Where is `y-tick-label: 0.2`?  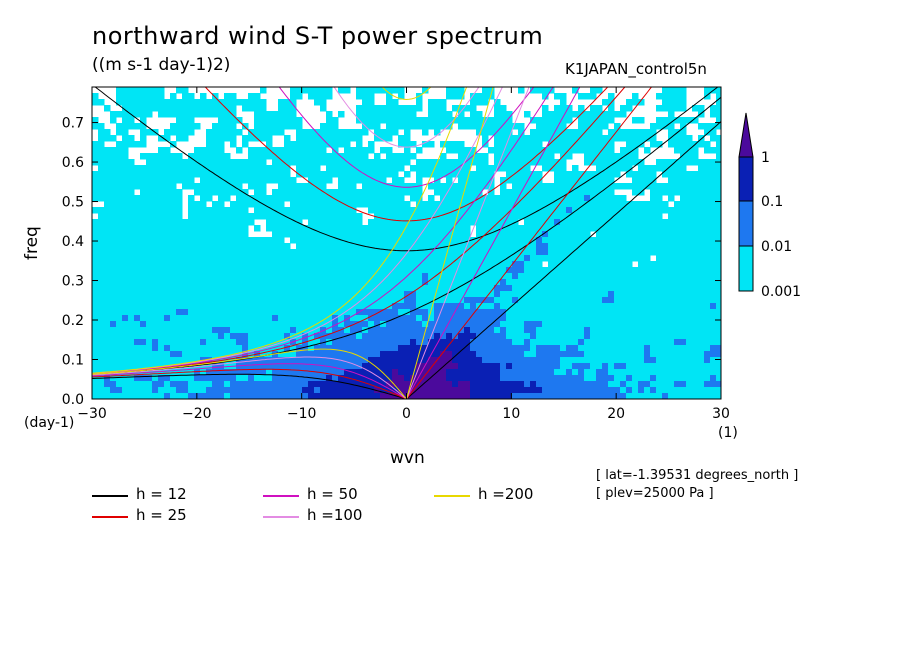
y-tick-label: 0.2 is located at coordinates (73, 321).